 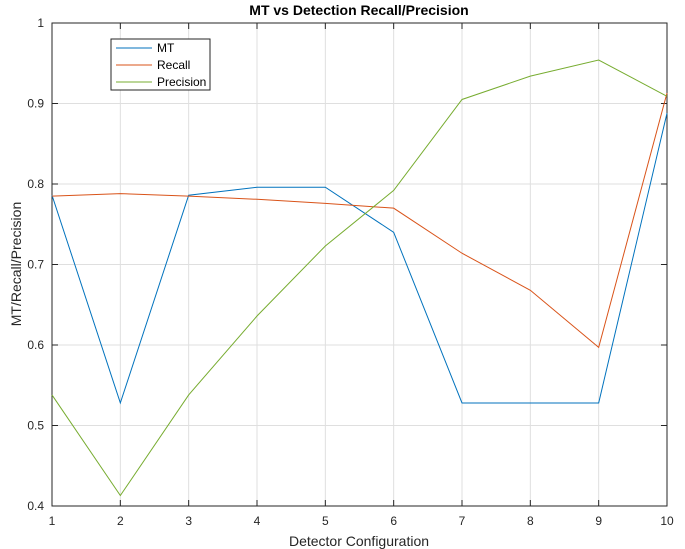 What do you see at coordinates (188, 521) in the screenshot?
I see `x-tick-label: 3` at bounding box center [188, 521].